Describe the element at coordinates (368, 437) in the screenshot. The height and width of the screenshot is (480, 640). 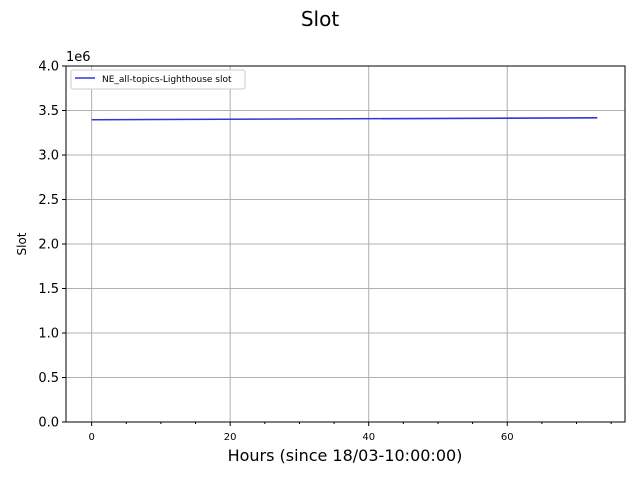
I see `x-tick-label: 40` at that location.